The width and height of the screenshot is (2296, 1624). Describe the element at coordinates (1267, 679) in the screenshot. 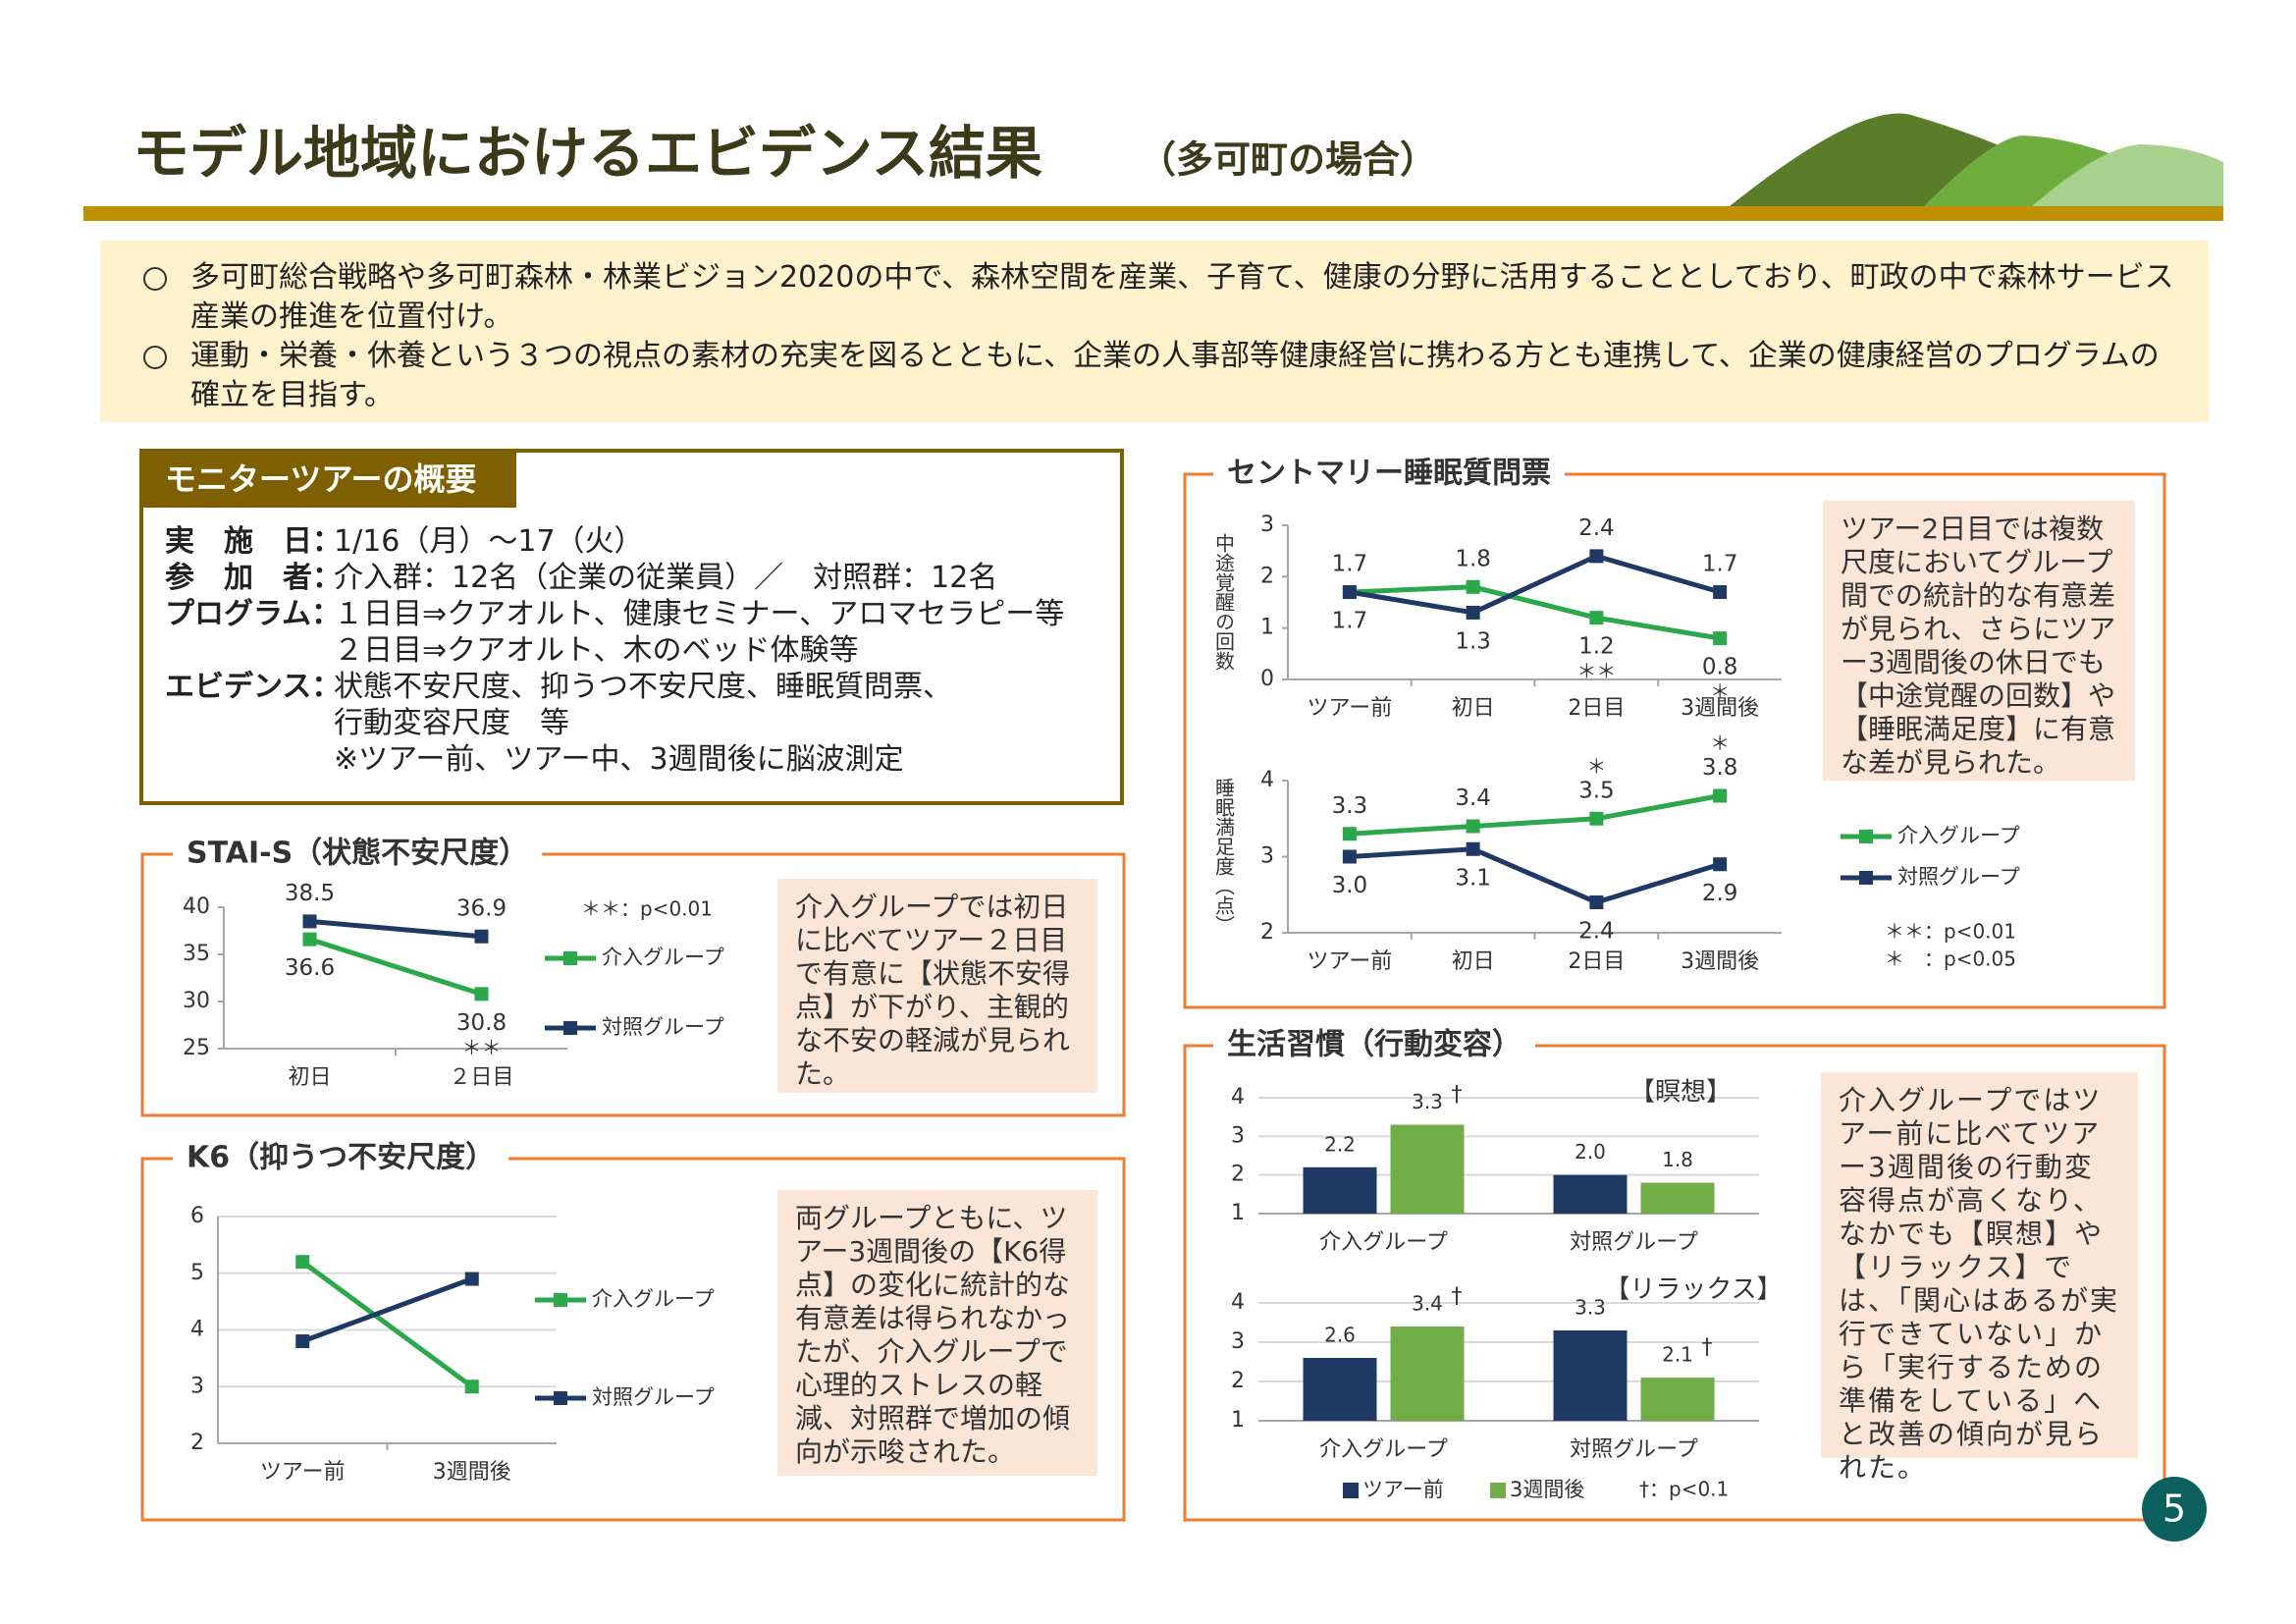

I see `y-tick-label: 0` at that location.